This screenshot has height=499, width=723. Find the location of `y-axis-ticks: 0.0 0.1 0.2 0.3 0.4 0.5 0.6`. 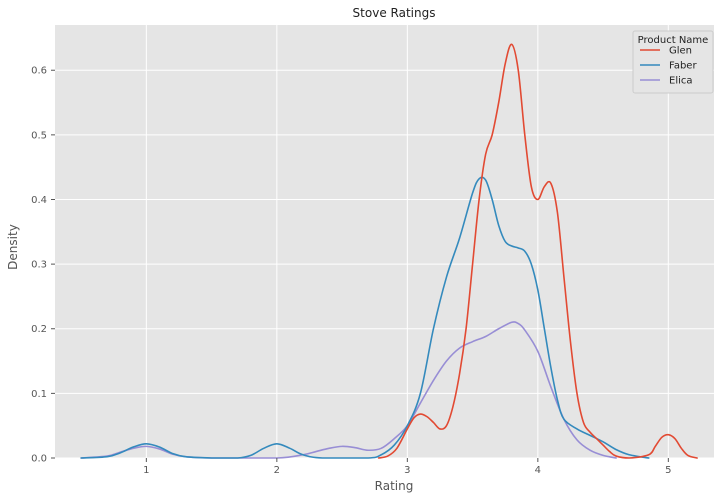

y-axis-ticks: 0.0 0.1 0.2 0.3 0.4 0.5 0.6 is located at coordinates (43, 265).